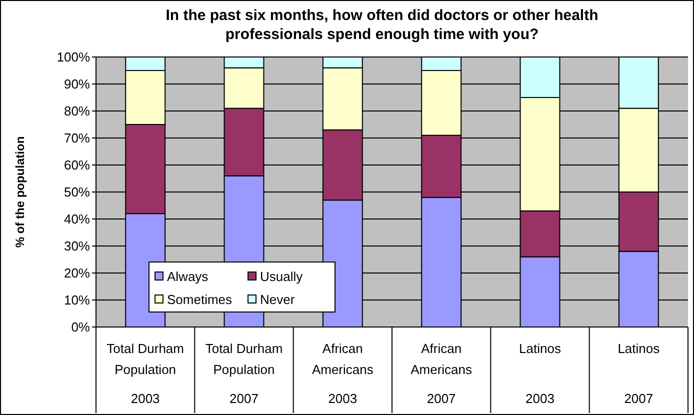  Describe the element at coordinates (20, 192) in the screenshot. I see `y-axis-title: % of the population` at that location.